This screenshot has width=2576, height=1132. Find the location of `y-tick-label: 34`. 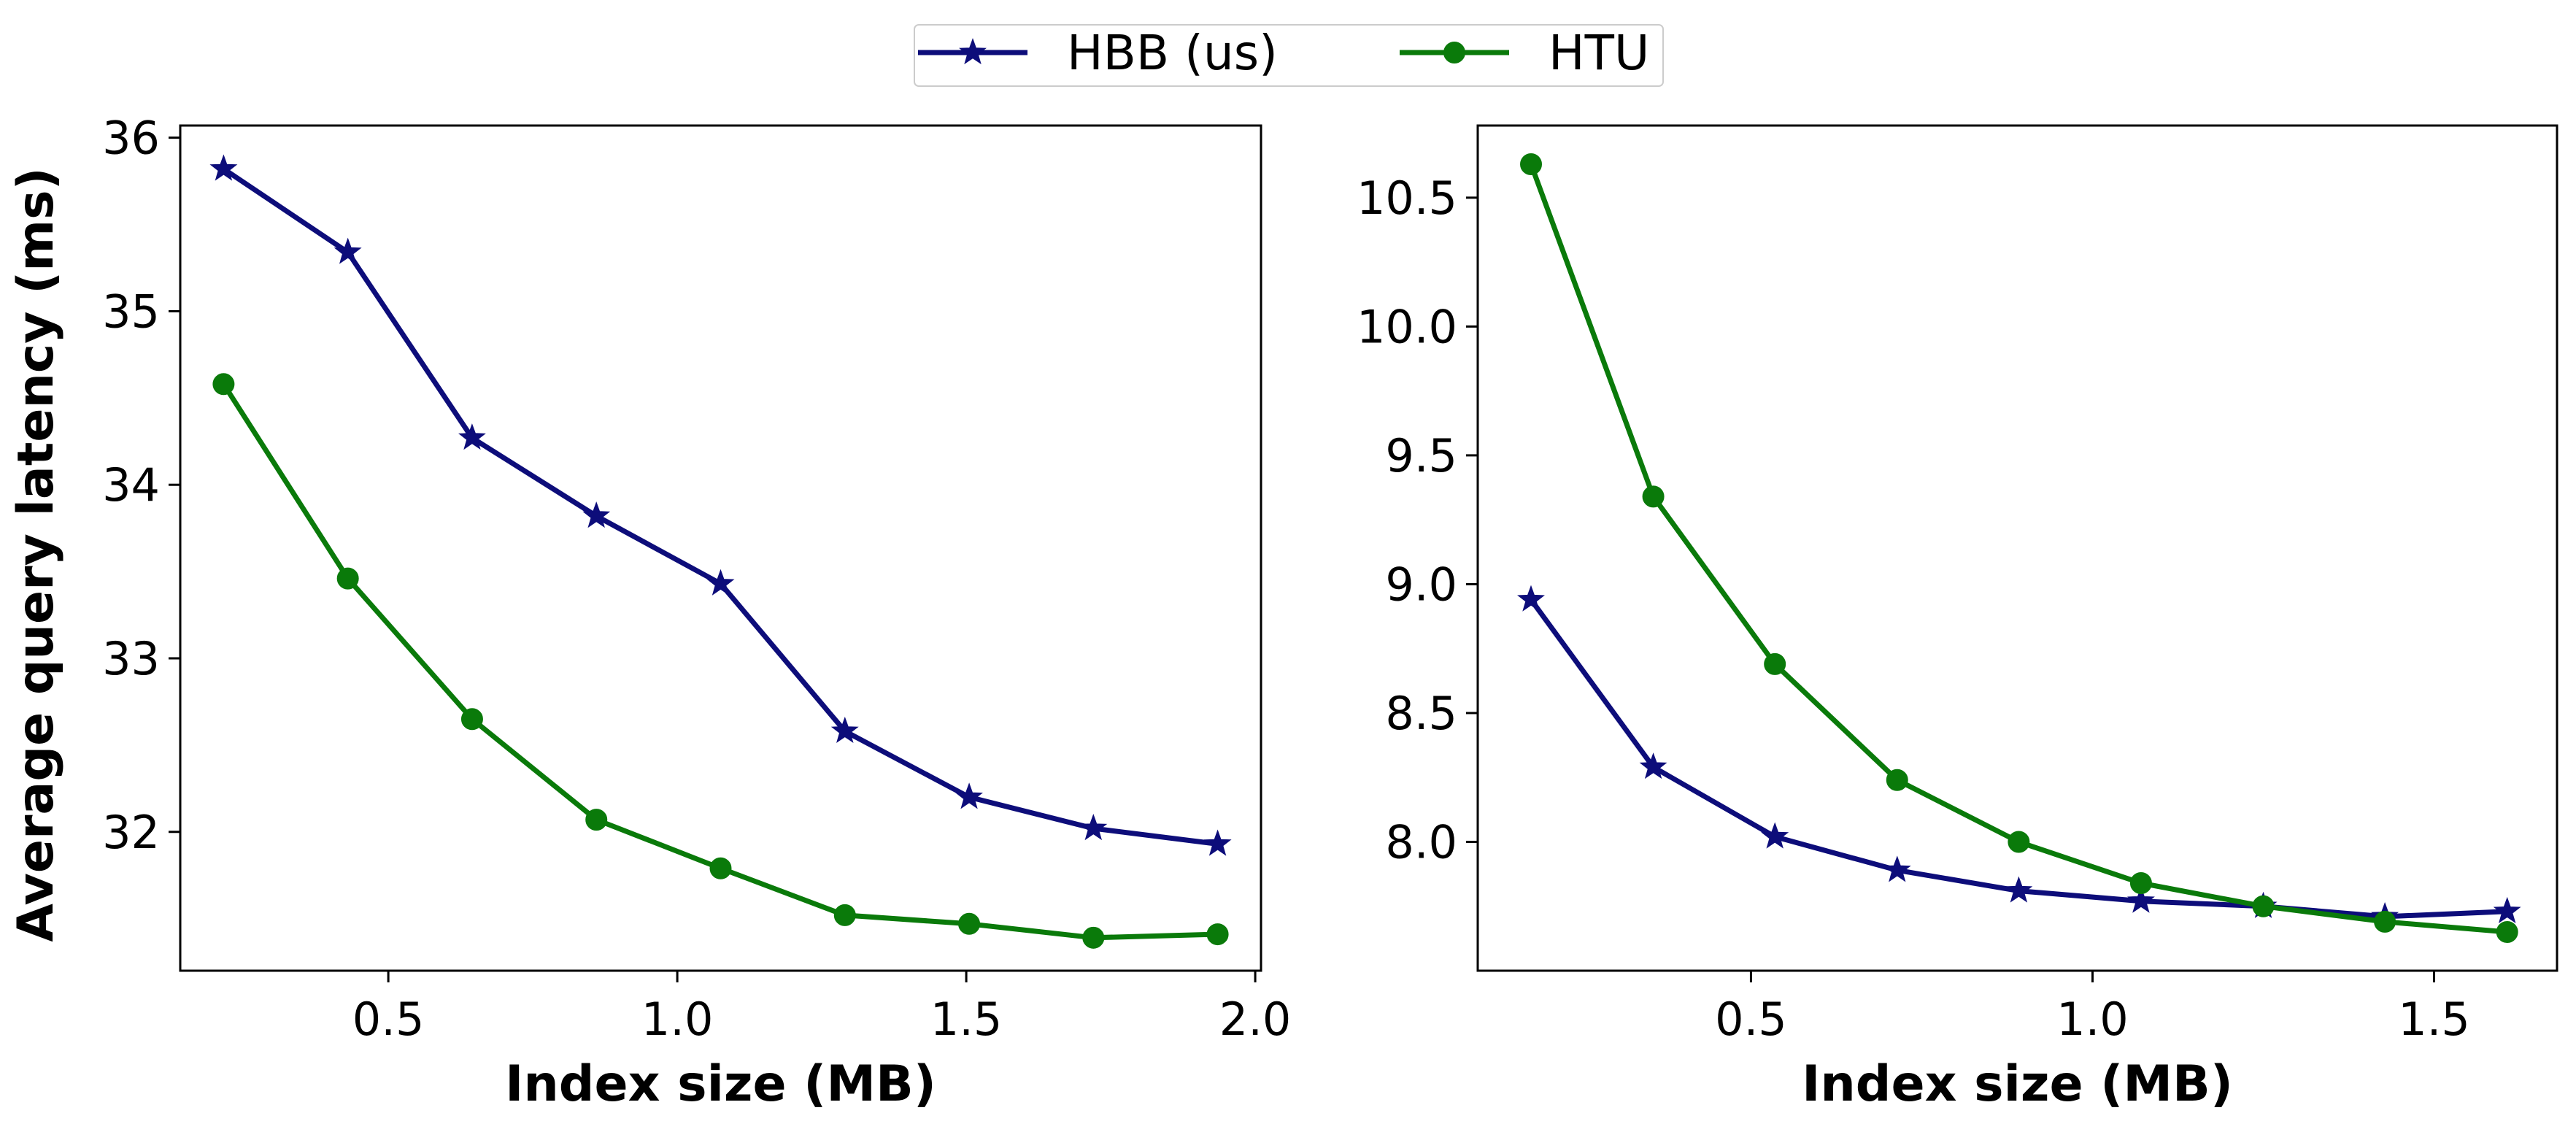

y-tick-label: 34 is located at coordinates (131, 485).